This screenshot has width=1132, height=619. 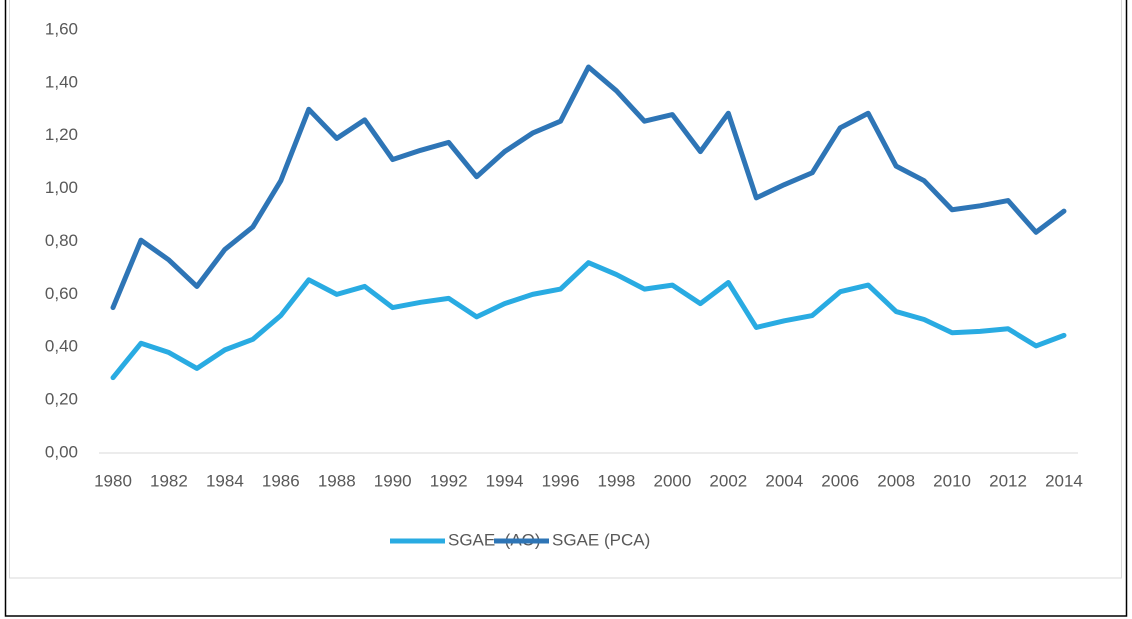 What do you see at coordinates (61, 134) in the screenshot?
I see `y-tick-label: 1,20` at bounding box center [61, 134].